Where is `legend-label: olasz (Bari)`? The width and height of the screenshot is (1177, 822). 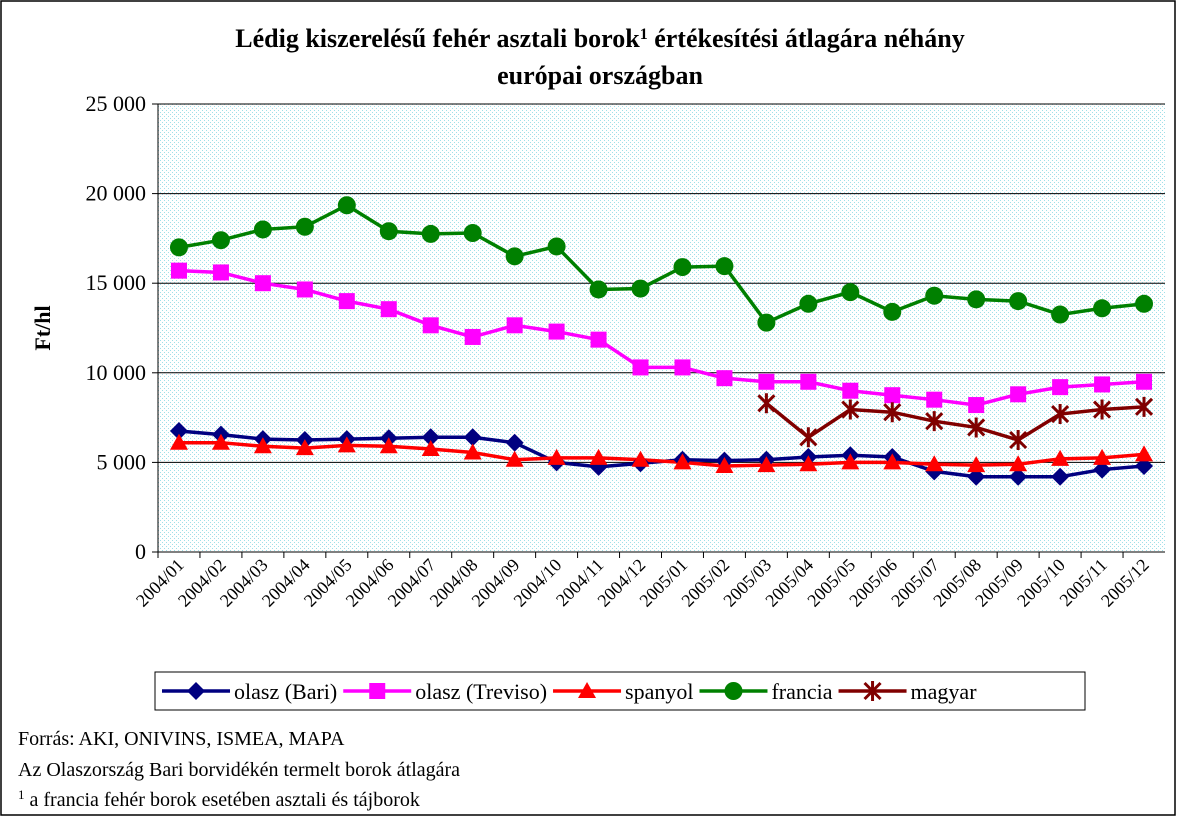
legend-label: olasz (Bari) is located at coordinates (285, 691).